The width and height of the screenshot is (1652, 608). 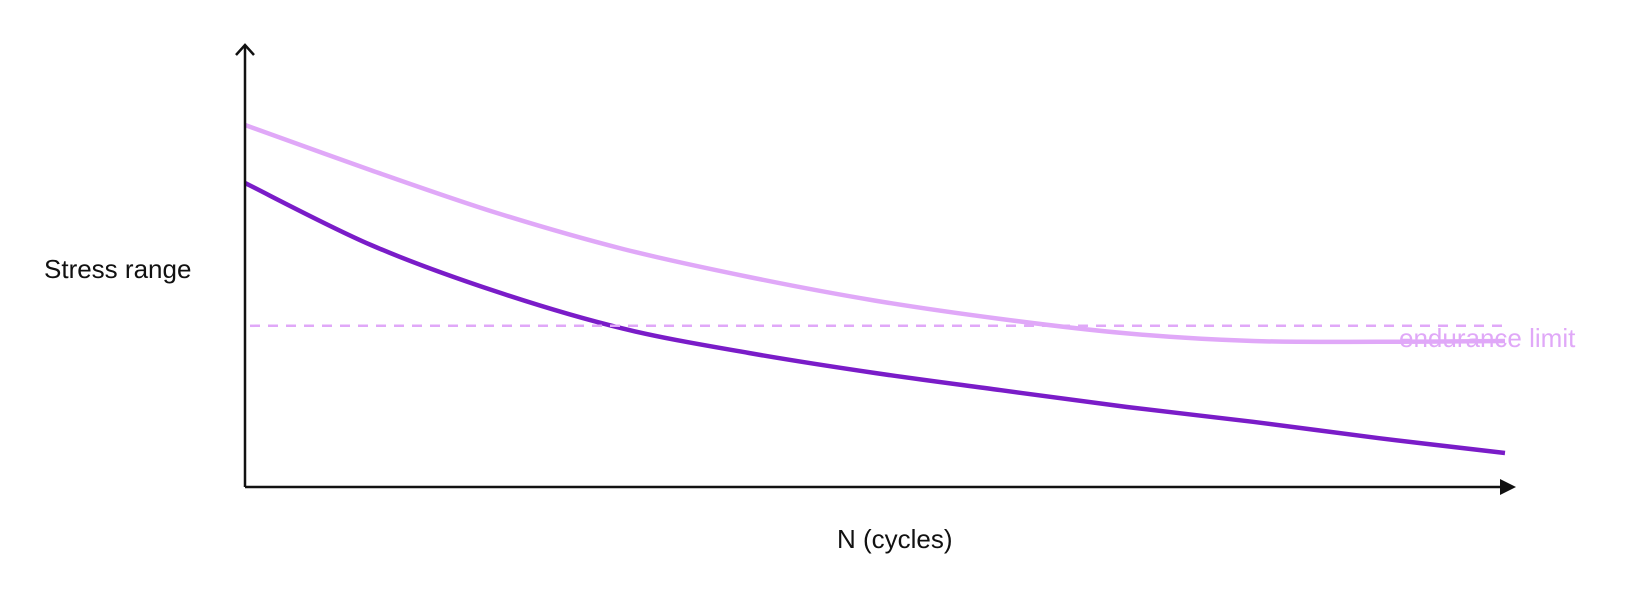 I want to click on y-axis-label: Stress range, so click(x=118, y=269).